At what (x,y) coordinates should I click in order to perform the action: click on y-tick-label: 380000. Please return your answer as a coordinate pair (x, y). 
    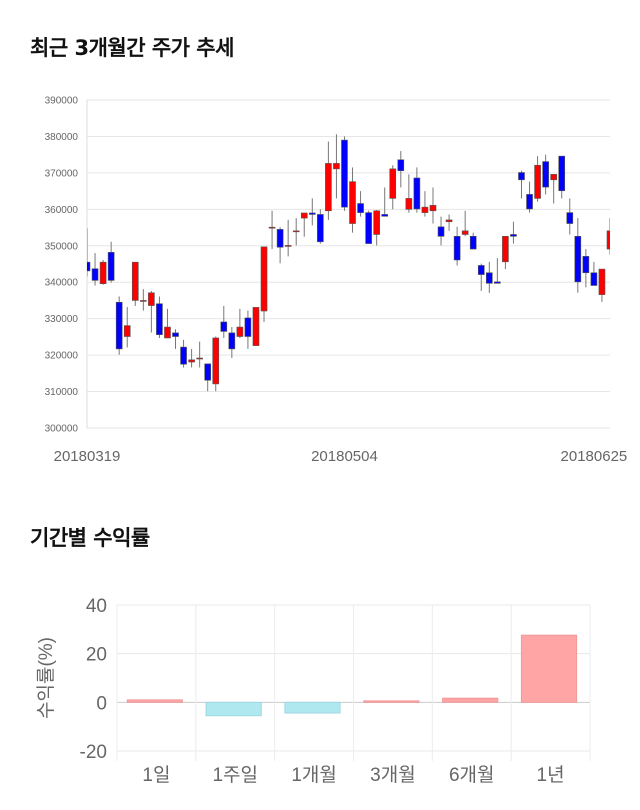
    Looking at the image, I should click on (62, 137).